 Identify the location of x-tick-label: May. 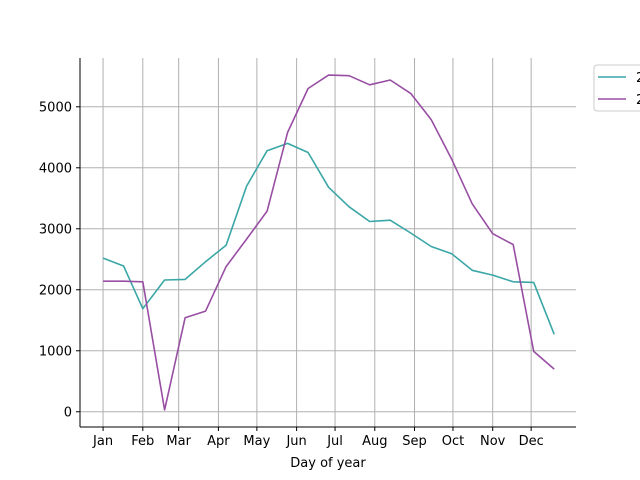
(256, 441).